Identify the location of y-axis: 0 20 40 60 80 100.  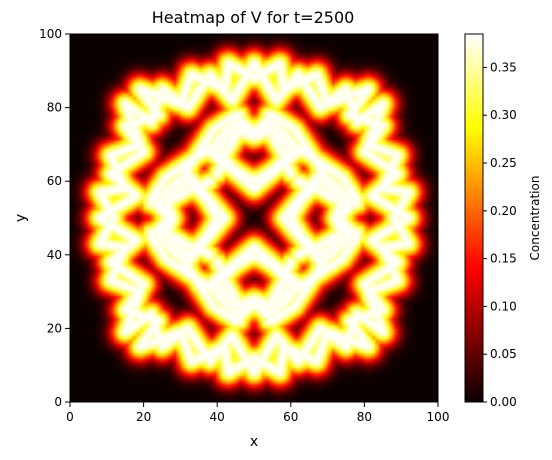
(54, 218).